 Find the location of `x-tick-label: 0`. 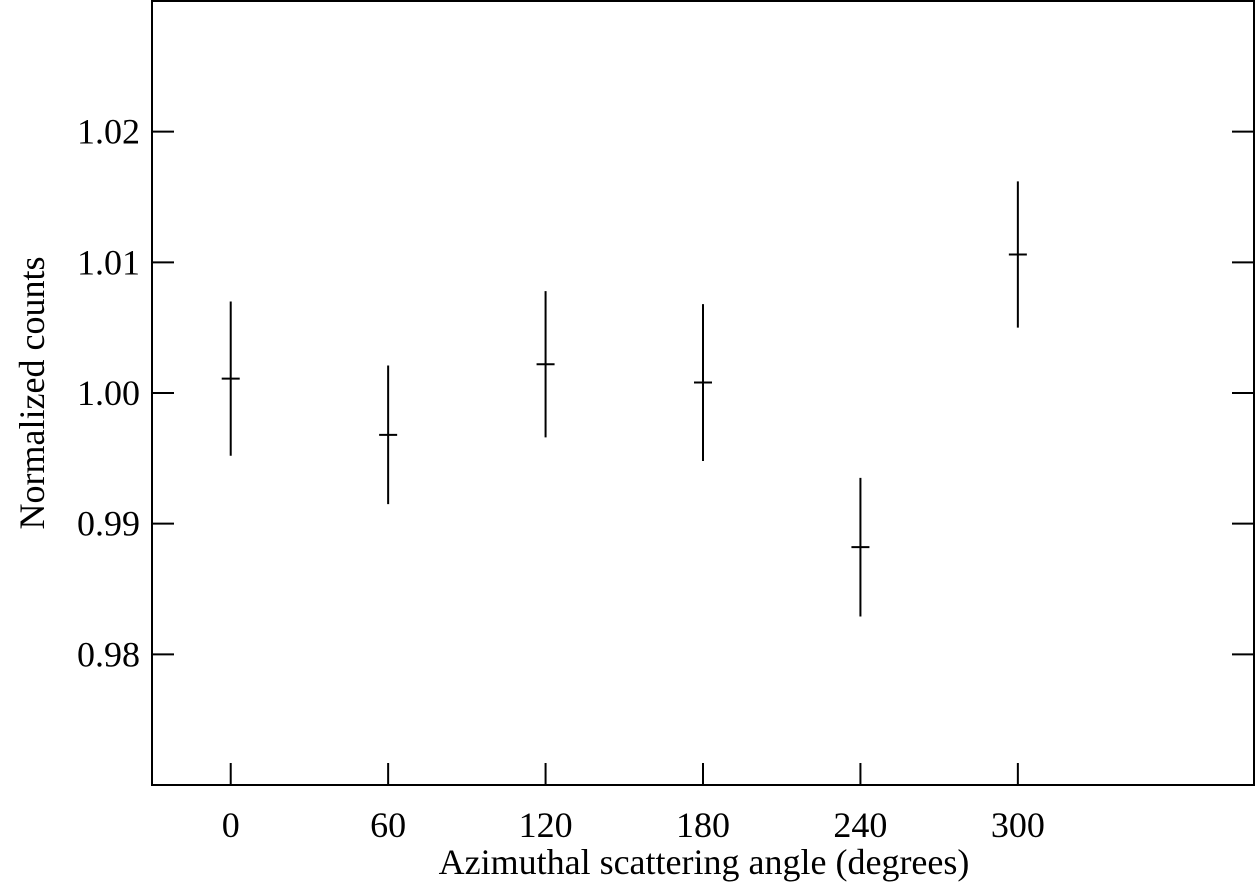

x-tick-label: 0 is located at coordinates (231, 825).